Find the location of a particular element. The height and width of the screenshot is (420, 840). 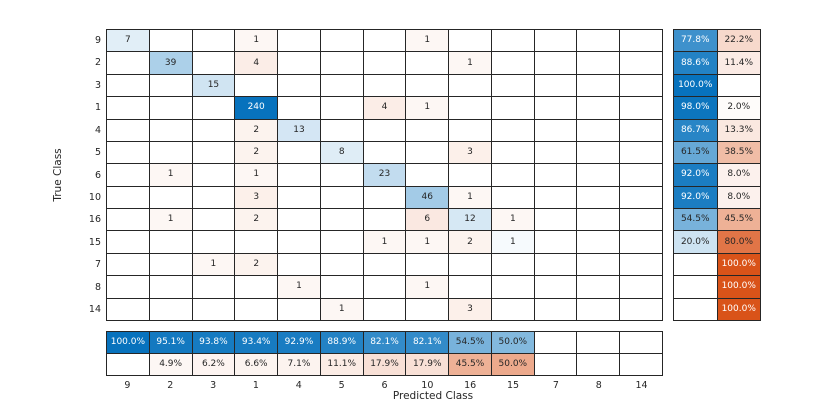

matrix-cell: 4 is located at coordinates (256, 63).